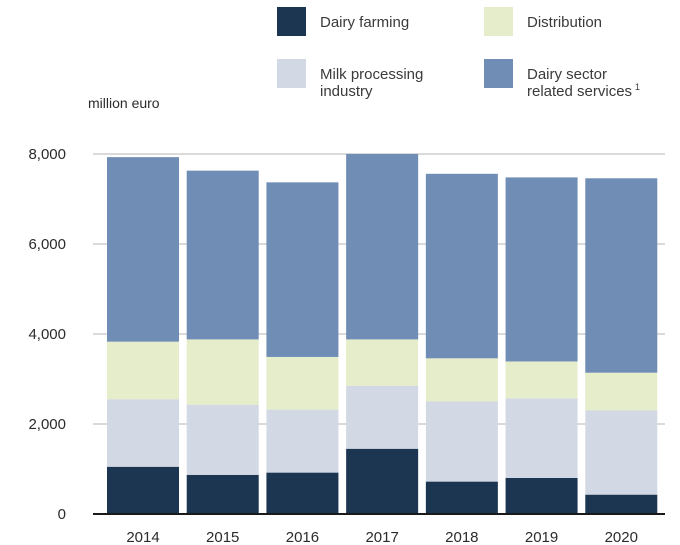  Describe the element at coordinates (583, 83) in the screenshot. I see `legend-label: Dairy sector related services 1` at that location.